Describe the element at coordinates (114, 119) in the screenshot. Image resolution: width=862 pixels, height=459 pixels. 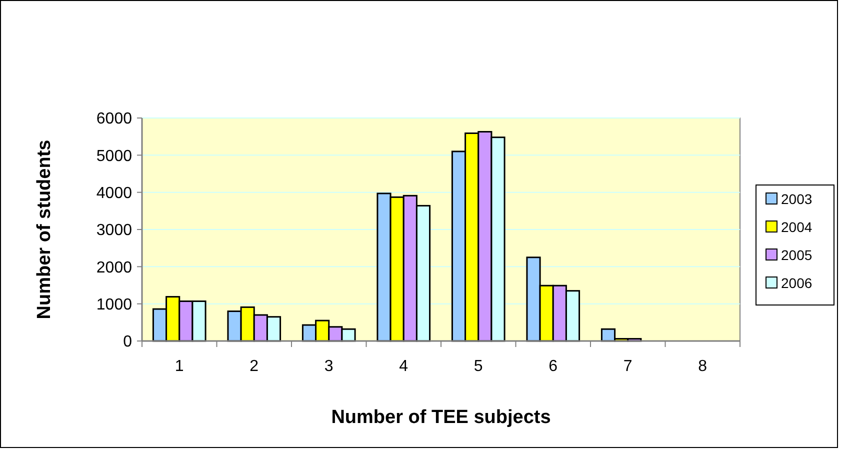
I see `y-tick-label: 6000` at that location.